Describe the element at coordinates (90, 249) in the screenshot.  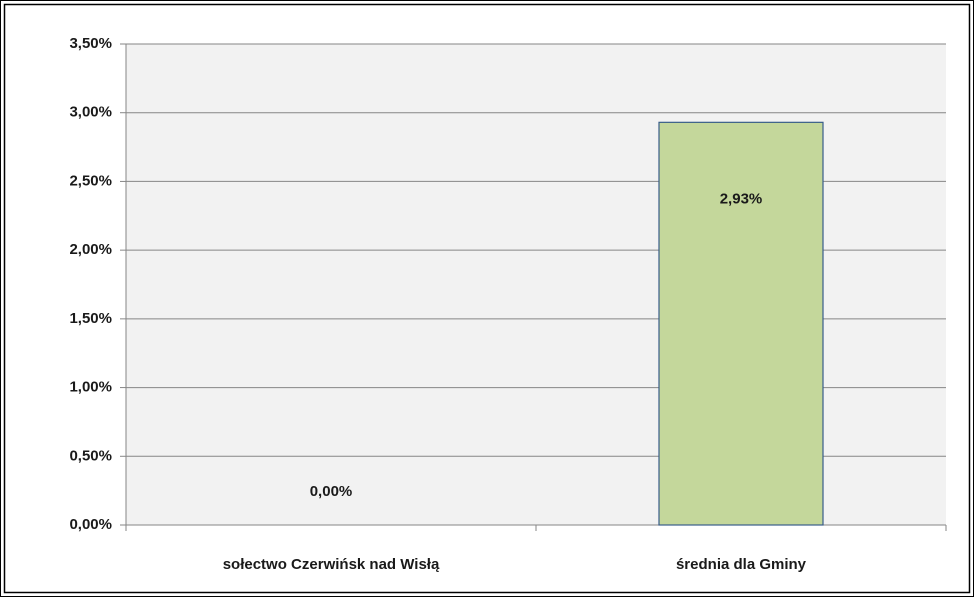
I see `y-tick-label: 2,00%` at that location.